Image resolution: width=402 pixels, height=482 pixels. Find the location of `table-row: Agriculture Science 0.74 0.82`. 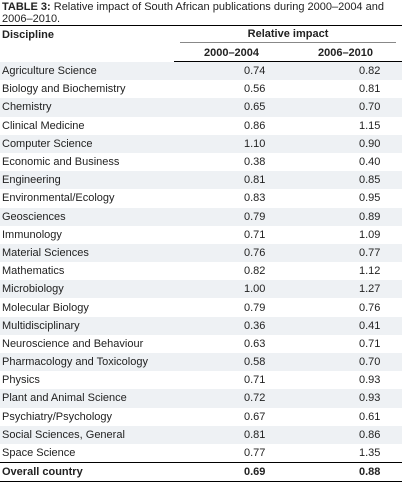

table-row: Agriculture Science 0.74 0.82 is located at coordinates (201, 71).